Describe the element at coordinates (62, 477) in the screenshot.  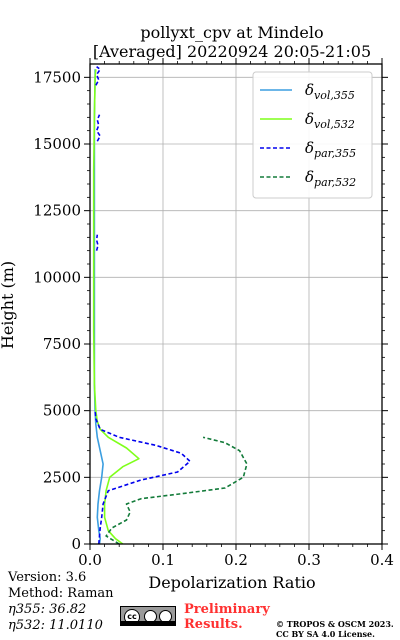
I see `y-tick-label: 2500` at that location.